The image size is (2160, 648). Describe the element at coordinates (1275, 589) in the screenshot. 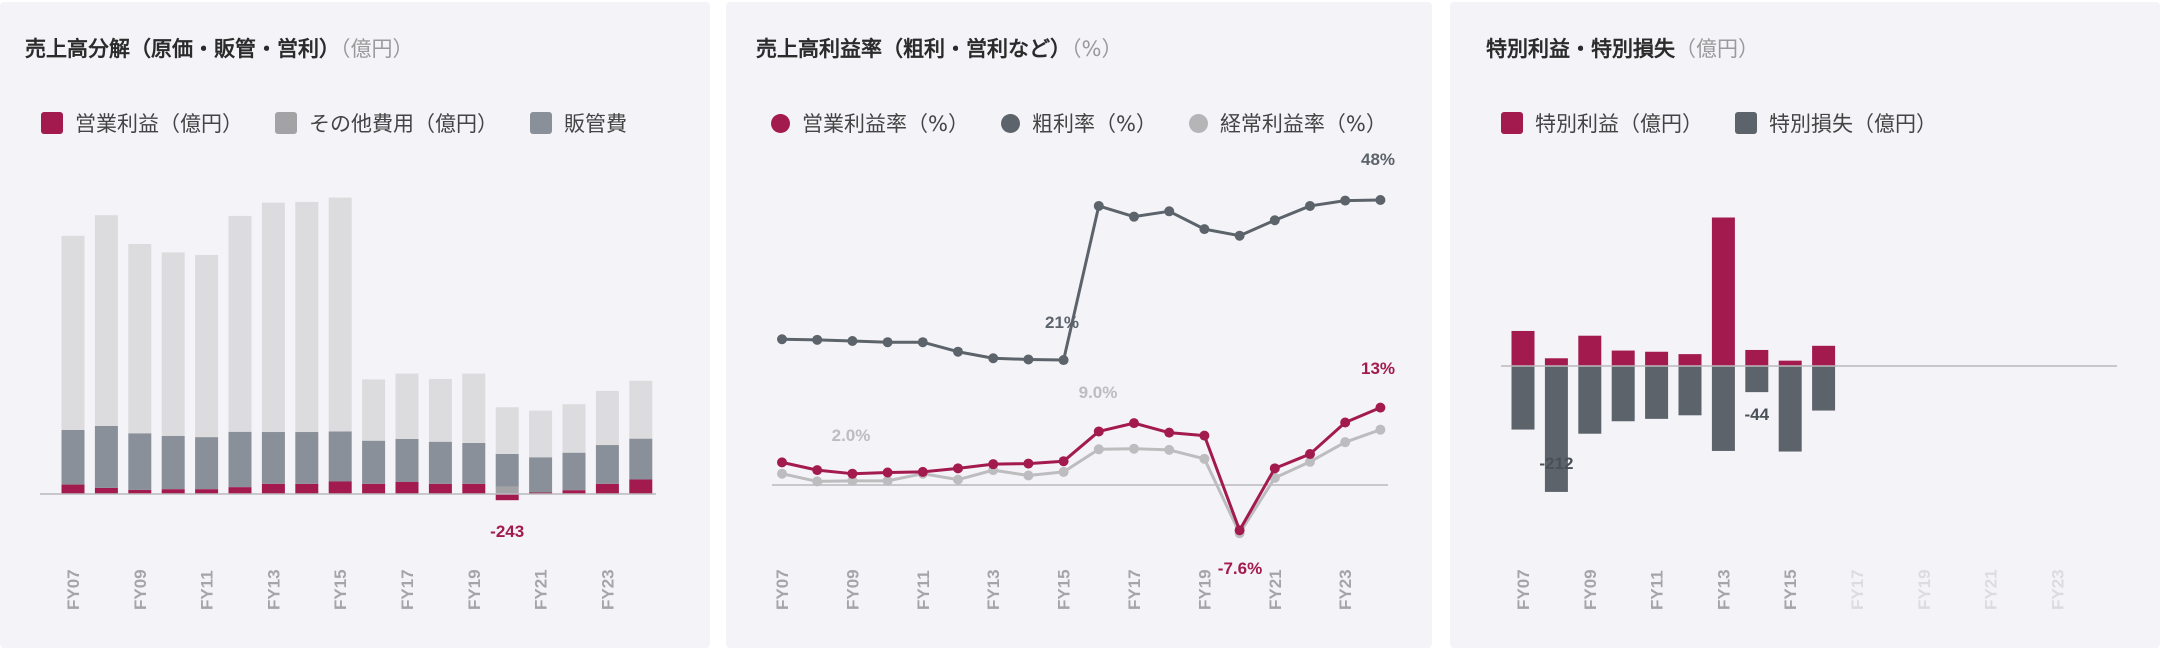

I see `x-tick-label: FY21` at that location.